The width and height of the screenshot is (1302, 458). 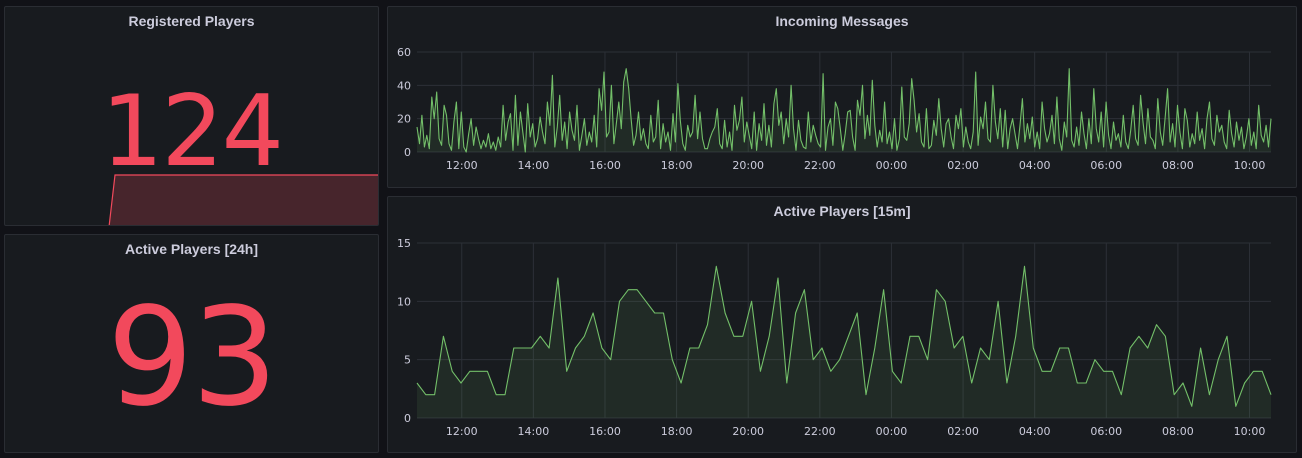 I want to click on sparkline-area, so click(x=243, y=200).